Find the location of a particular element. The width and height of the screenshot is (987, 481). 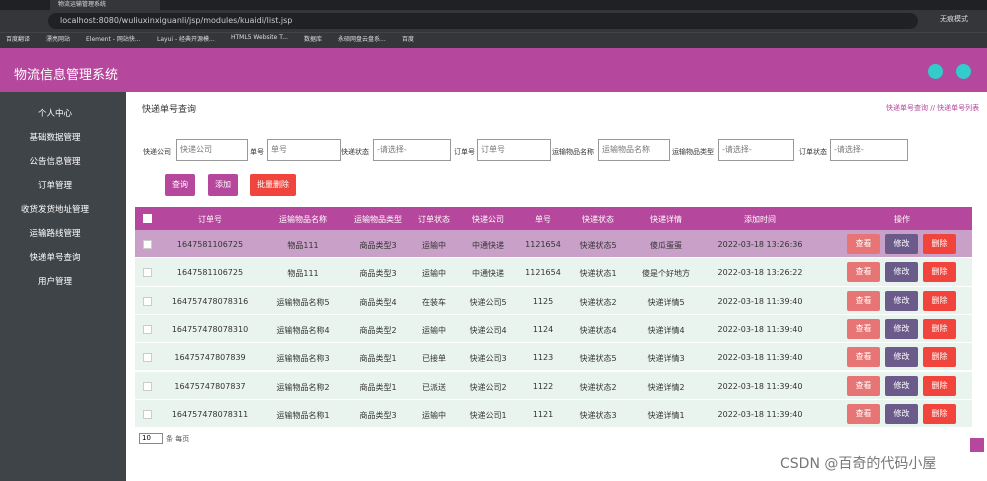

profile: 无痕模式 is located at coordinates (954, 19).